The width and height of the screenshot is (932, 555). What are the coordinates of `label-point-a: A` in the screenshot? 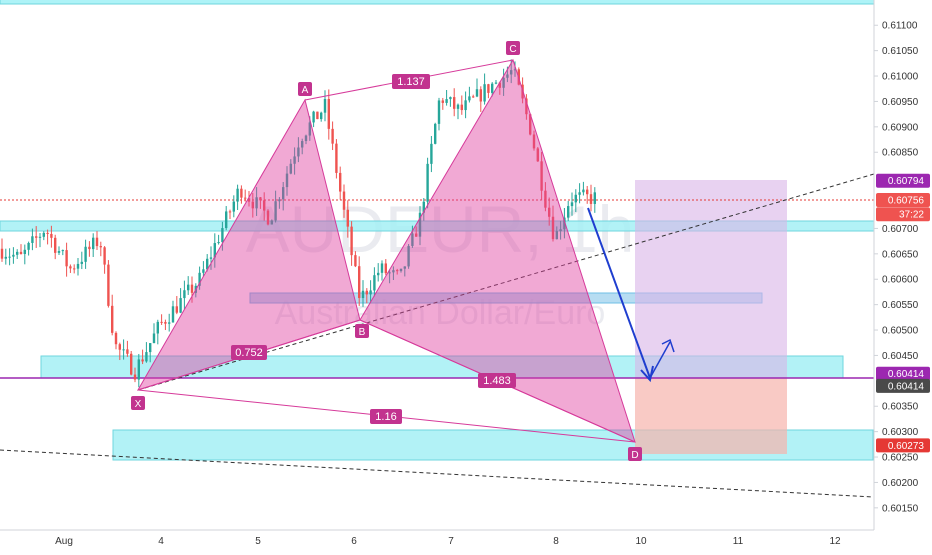 It's located at (305, 89).